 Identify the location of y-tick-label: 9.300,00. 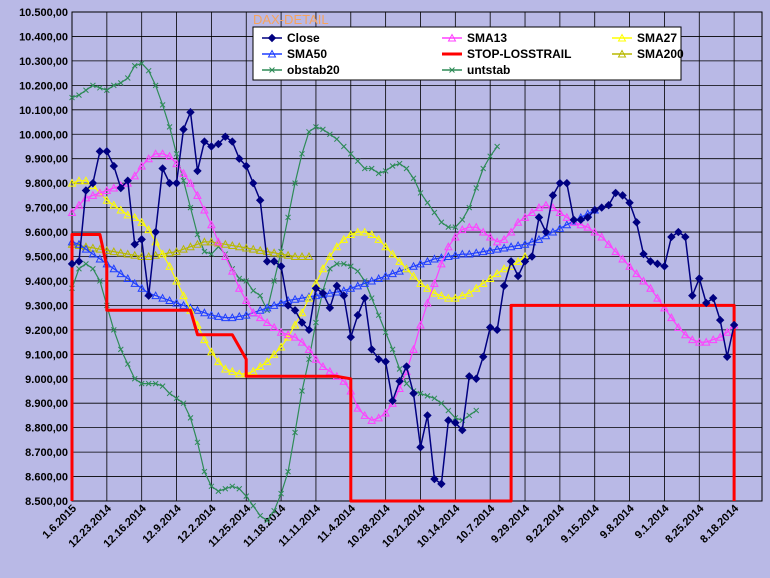
(46, 306).